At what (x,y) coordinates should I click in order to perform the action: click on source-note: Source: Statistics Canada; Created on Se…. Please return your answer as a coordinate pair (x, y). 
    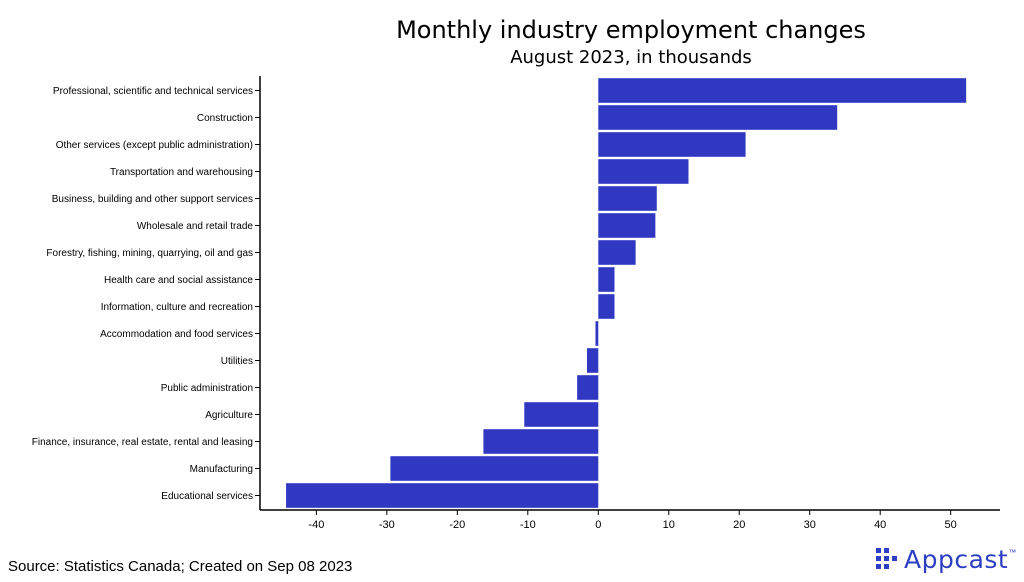
    Looking at the image, I should click on (180, 566).